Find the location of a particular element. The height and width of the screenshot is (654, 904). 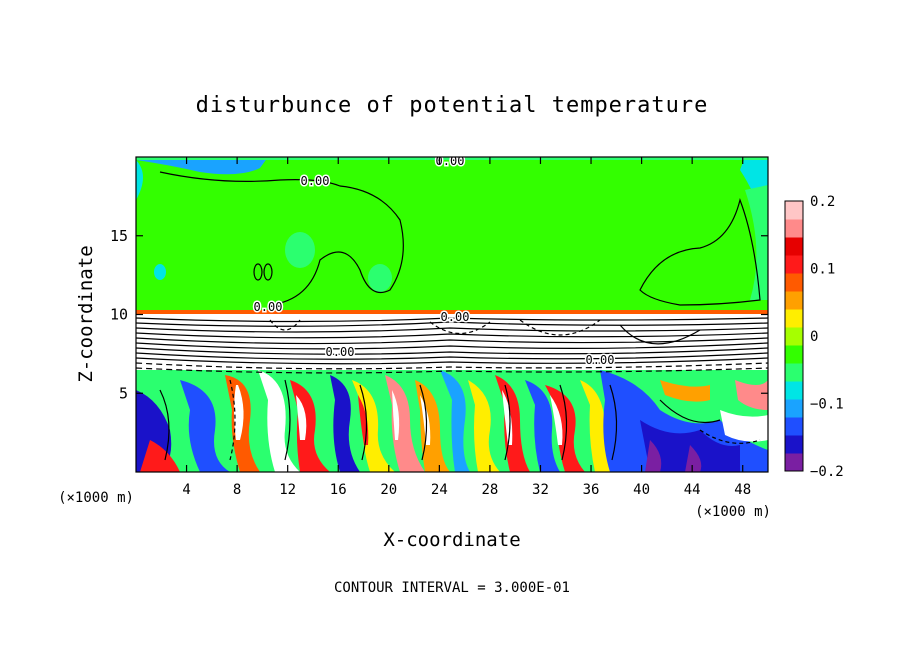

chart-title: disturbunce of potential temperature is located at coordinates (452, 105).